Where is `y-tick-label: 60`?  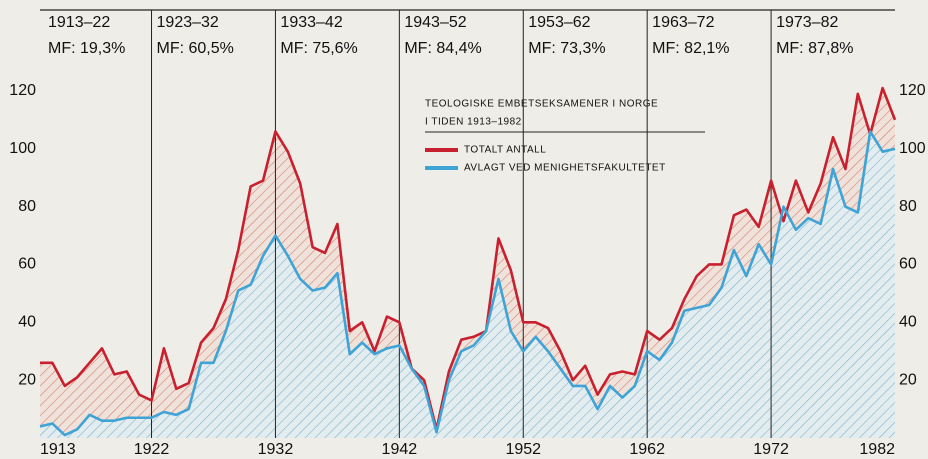
y-tick-label: 60 is located at coordinates (27, 264).